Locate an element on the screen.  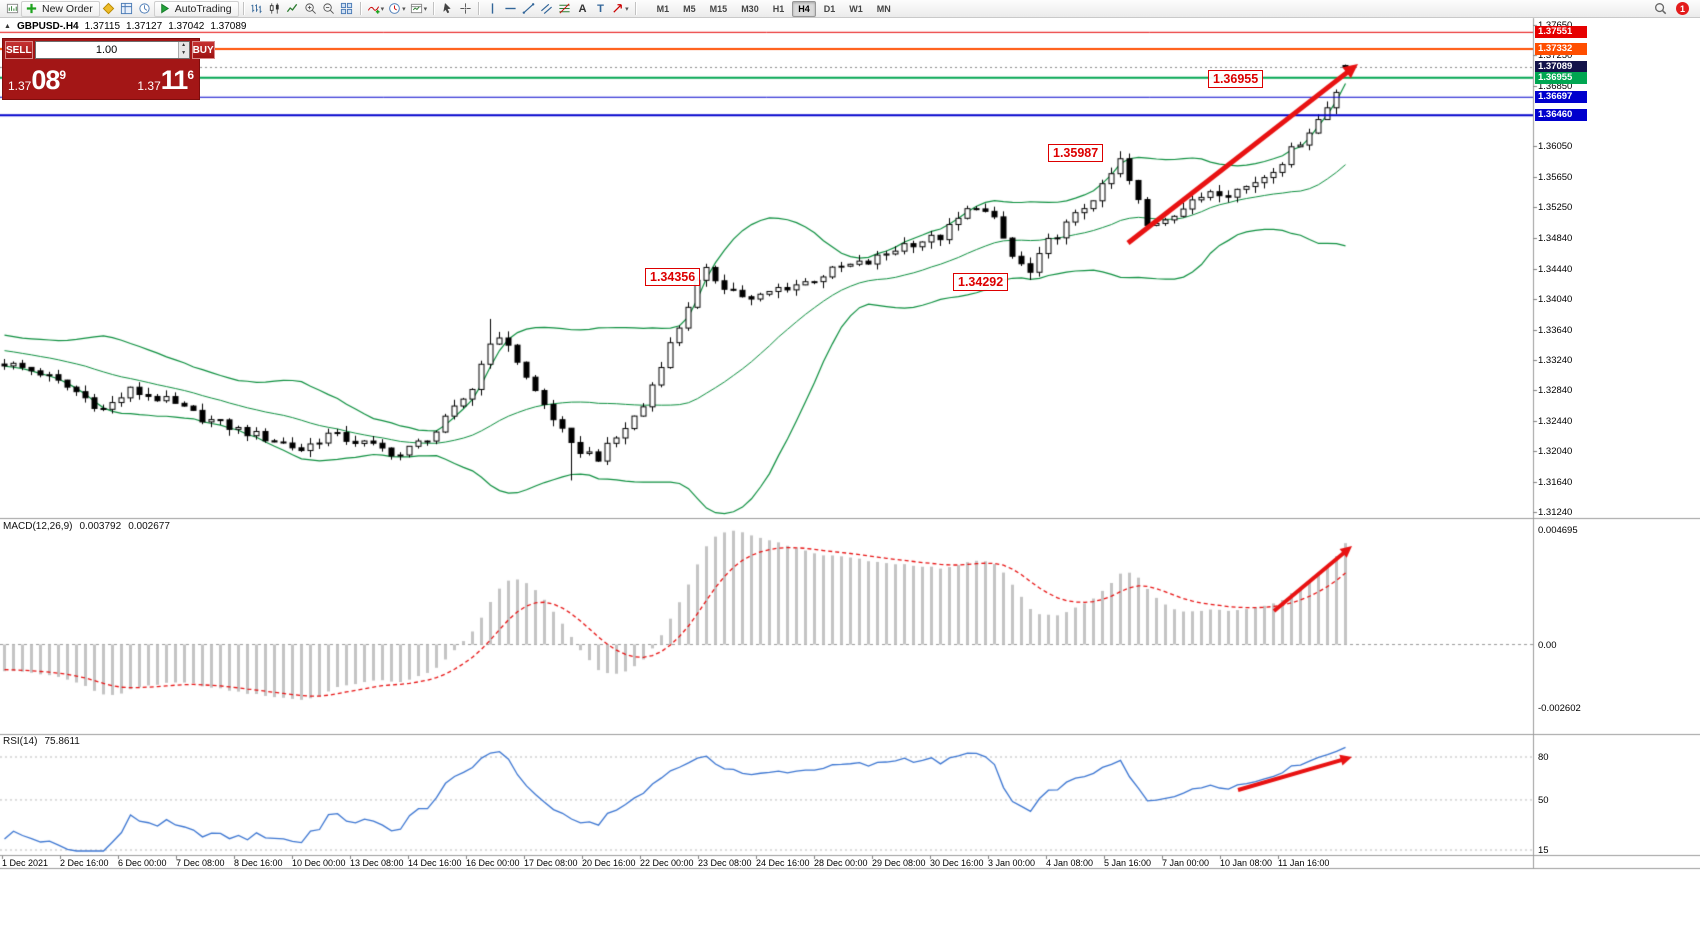
price-axis-tick: 1.32440 is located at coordinates (1555, 421).